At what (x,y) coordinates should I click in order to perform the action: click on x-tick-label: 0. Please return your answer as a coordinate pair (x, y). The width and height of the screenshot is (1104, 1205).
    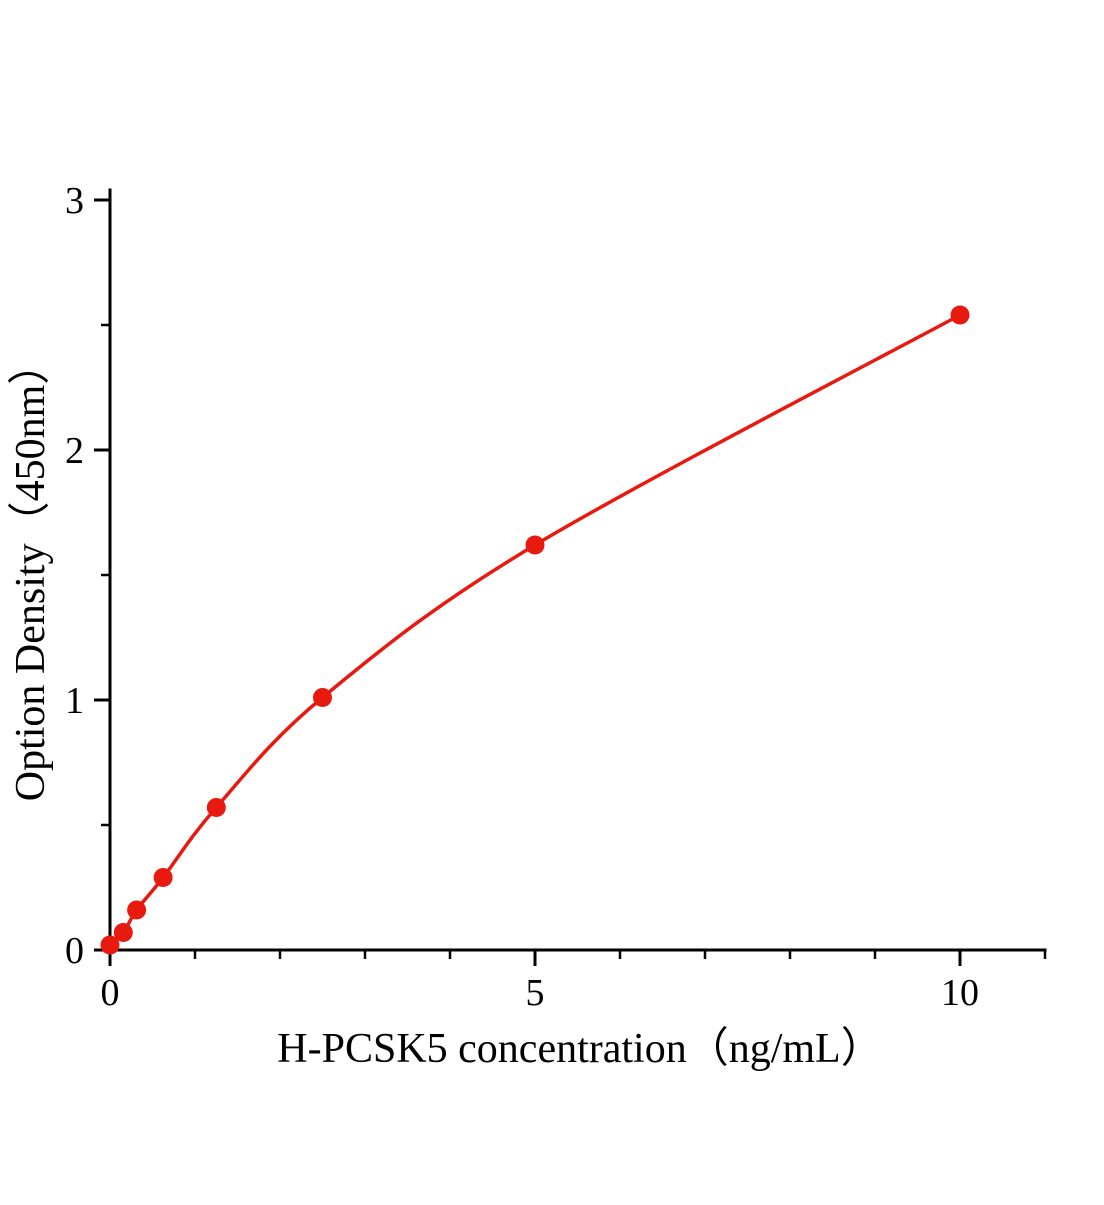
    Looking at the image, I should click on (110, 993).